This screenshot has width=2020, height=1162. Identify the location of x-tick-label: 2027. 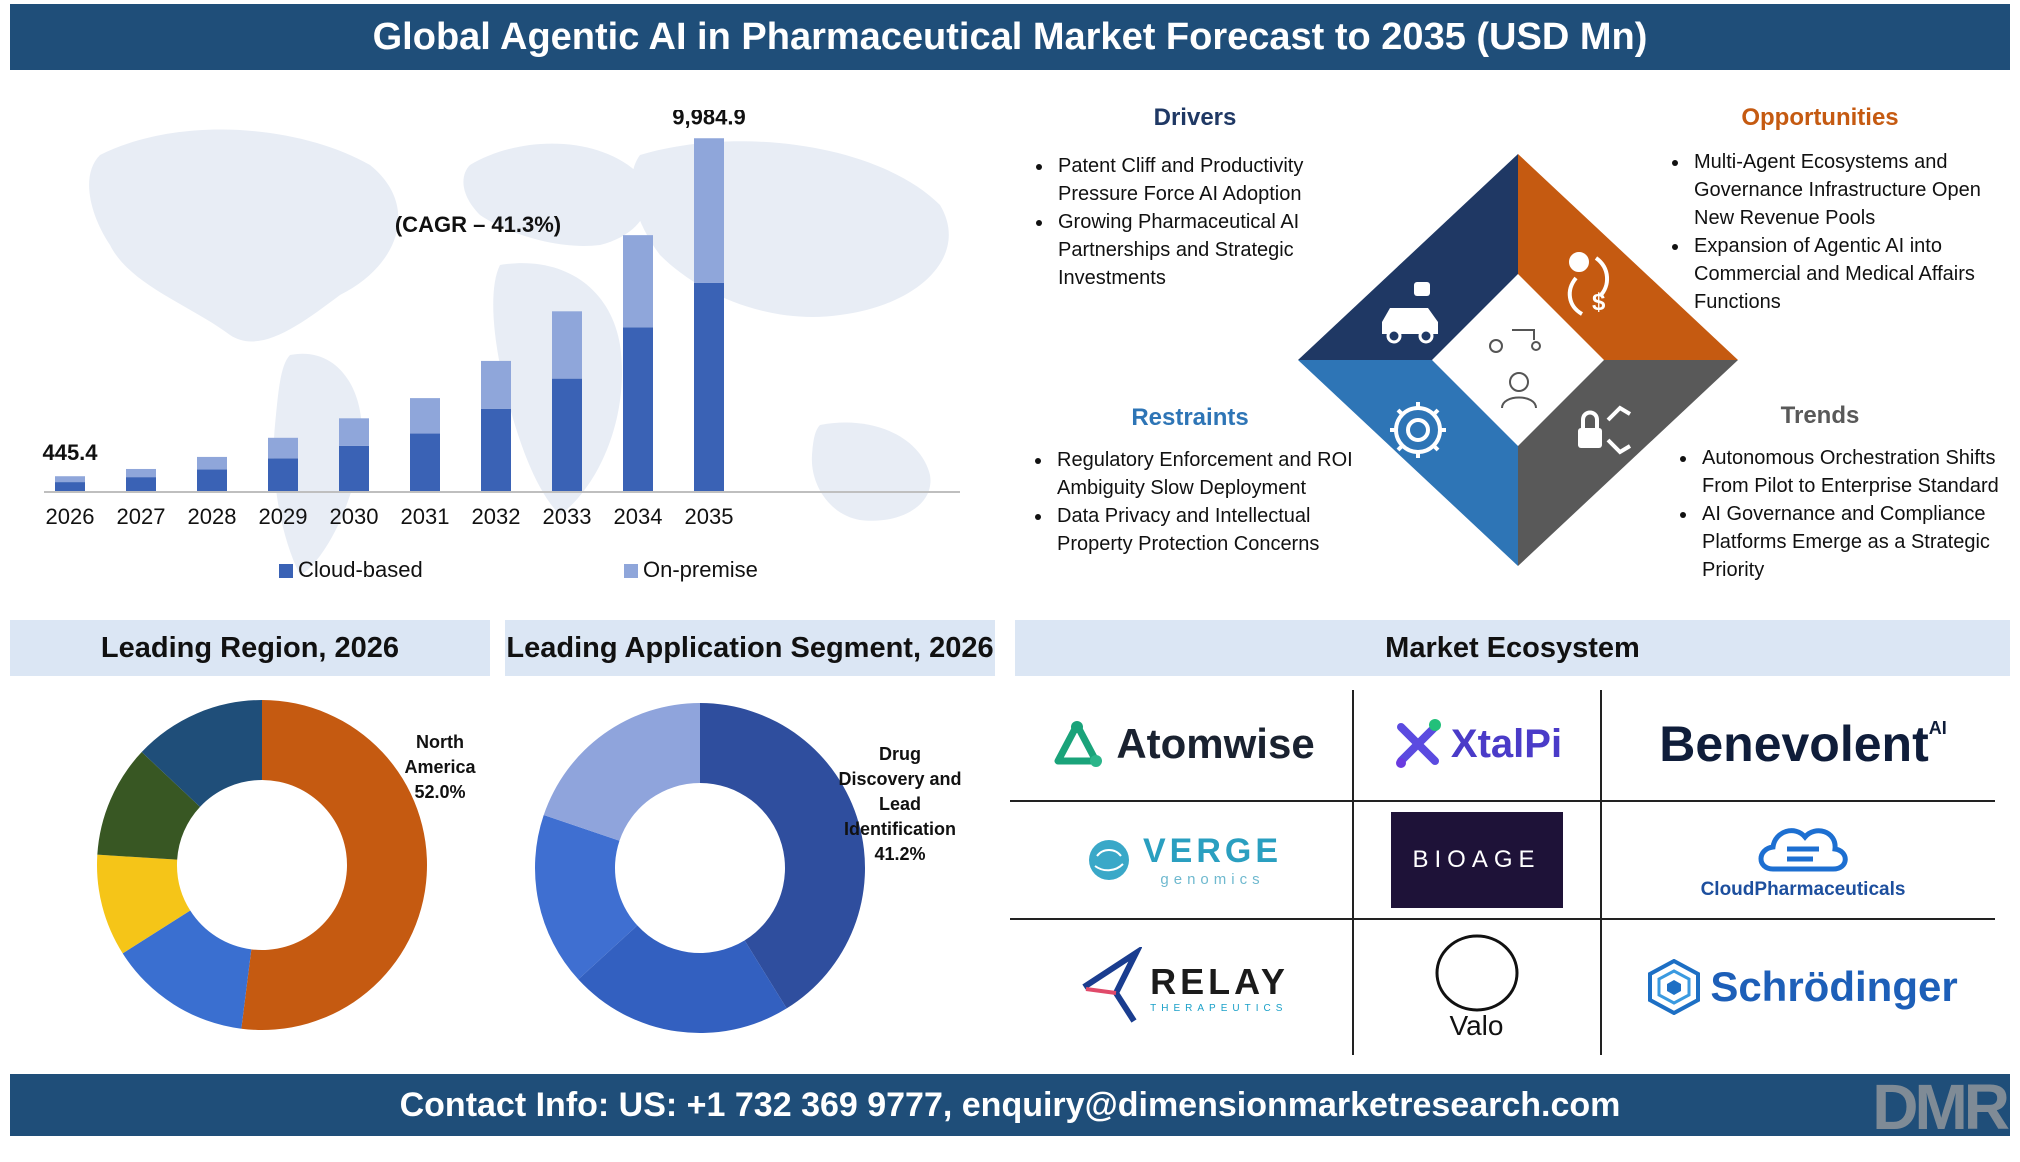
(141, 516).